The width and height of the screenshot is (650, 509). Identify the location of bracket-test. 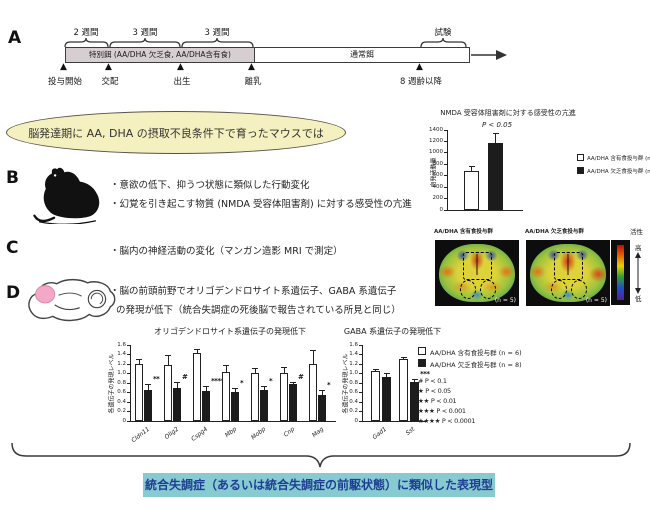
(443, 42).